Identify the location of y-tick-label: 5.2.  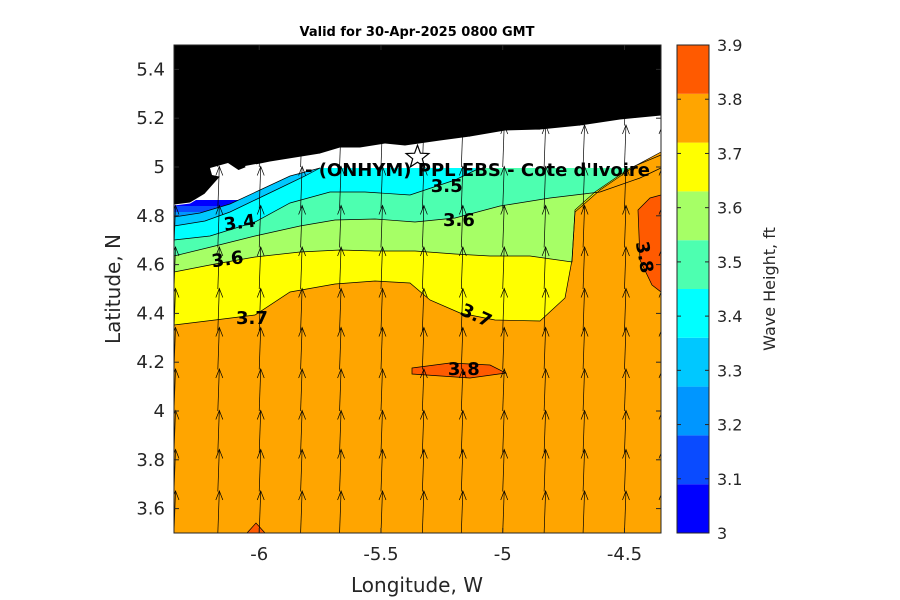
(150, 118).